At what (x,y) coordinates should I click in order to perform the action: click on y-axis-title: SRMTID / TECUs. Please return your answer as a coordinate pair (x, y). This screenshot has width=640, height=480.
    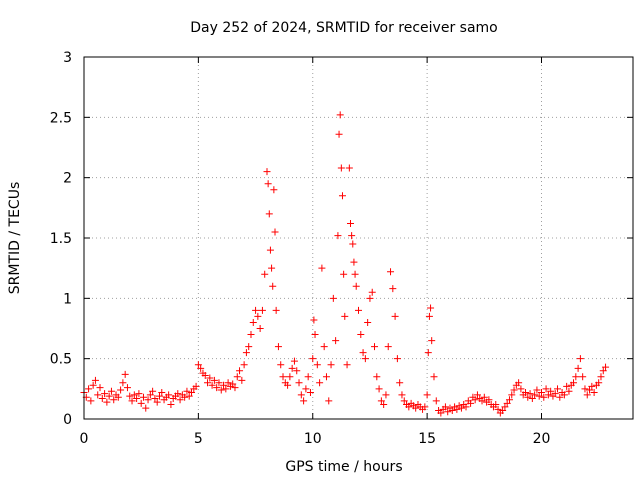
    Looking at the image, I should click on (15, 238).